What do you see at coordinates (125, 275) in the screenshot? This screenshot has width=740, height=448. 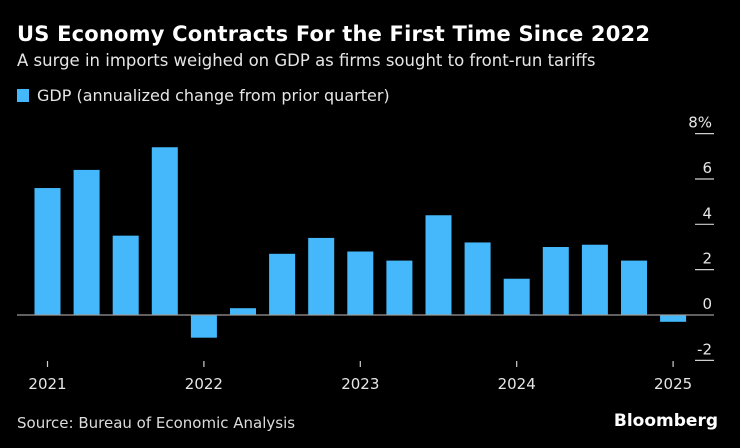 I see `bar-2021-q3` at bounding box center [125, 275].